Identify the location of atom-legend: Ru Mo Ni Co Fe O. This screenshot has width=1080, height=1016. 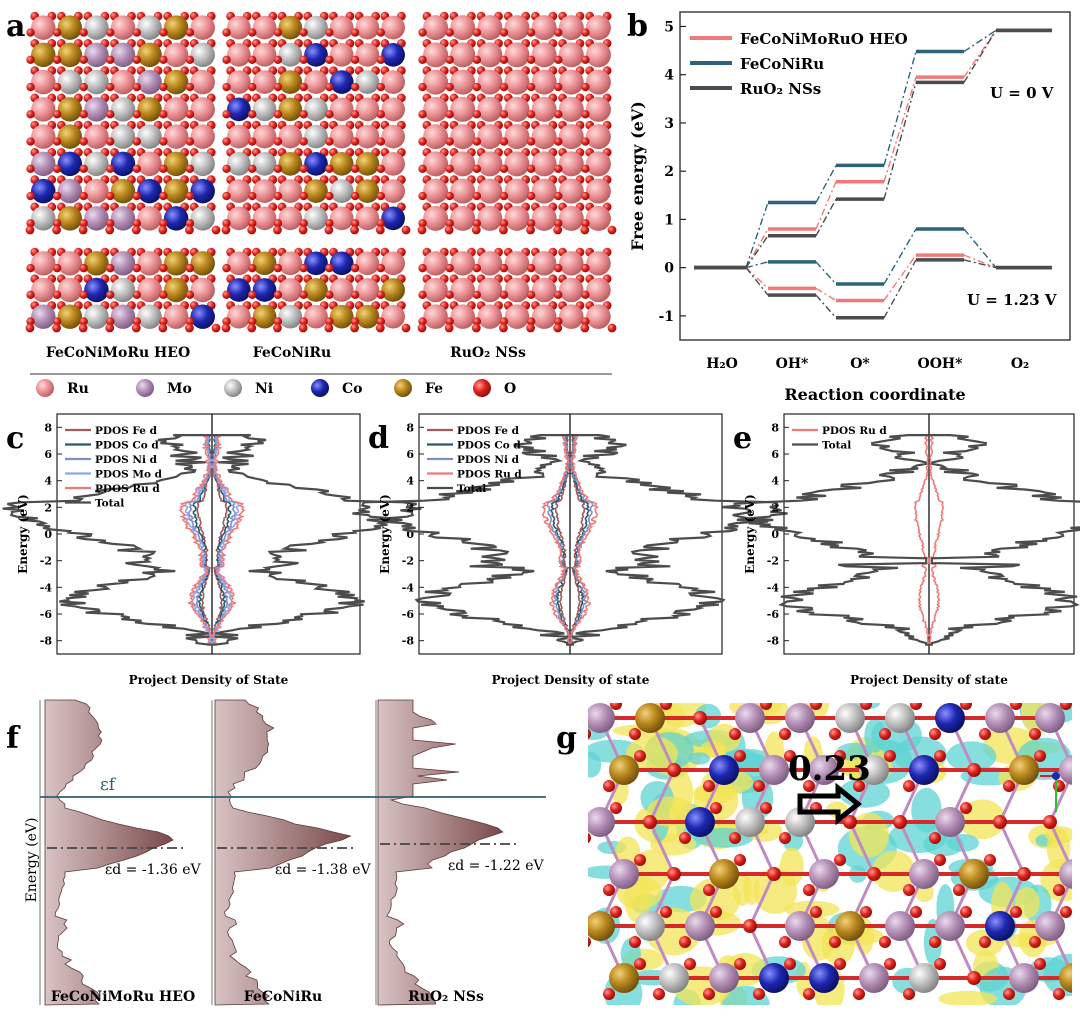
(276, 388).